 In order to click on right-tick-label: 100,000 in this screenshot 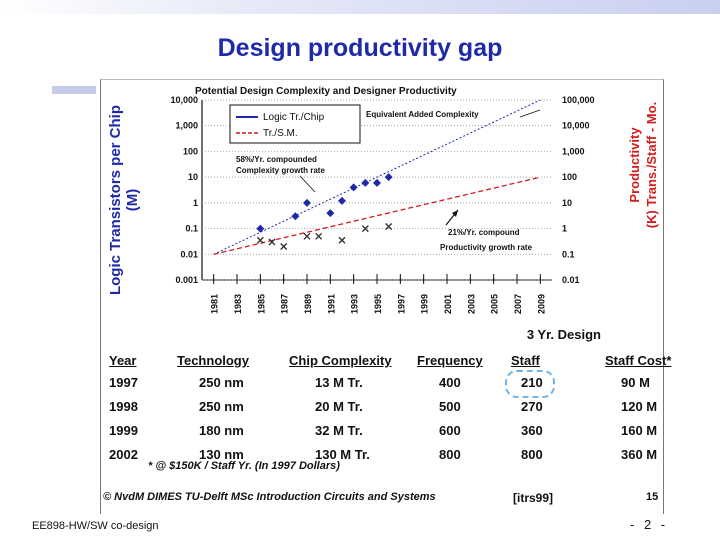, I will do `click(578, 100)`.